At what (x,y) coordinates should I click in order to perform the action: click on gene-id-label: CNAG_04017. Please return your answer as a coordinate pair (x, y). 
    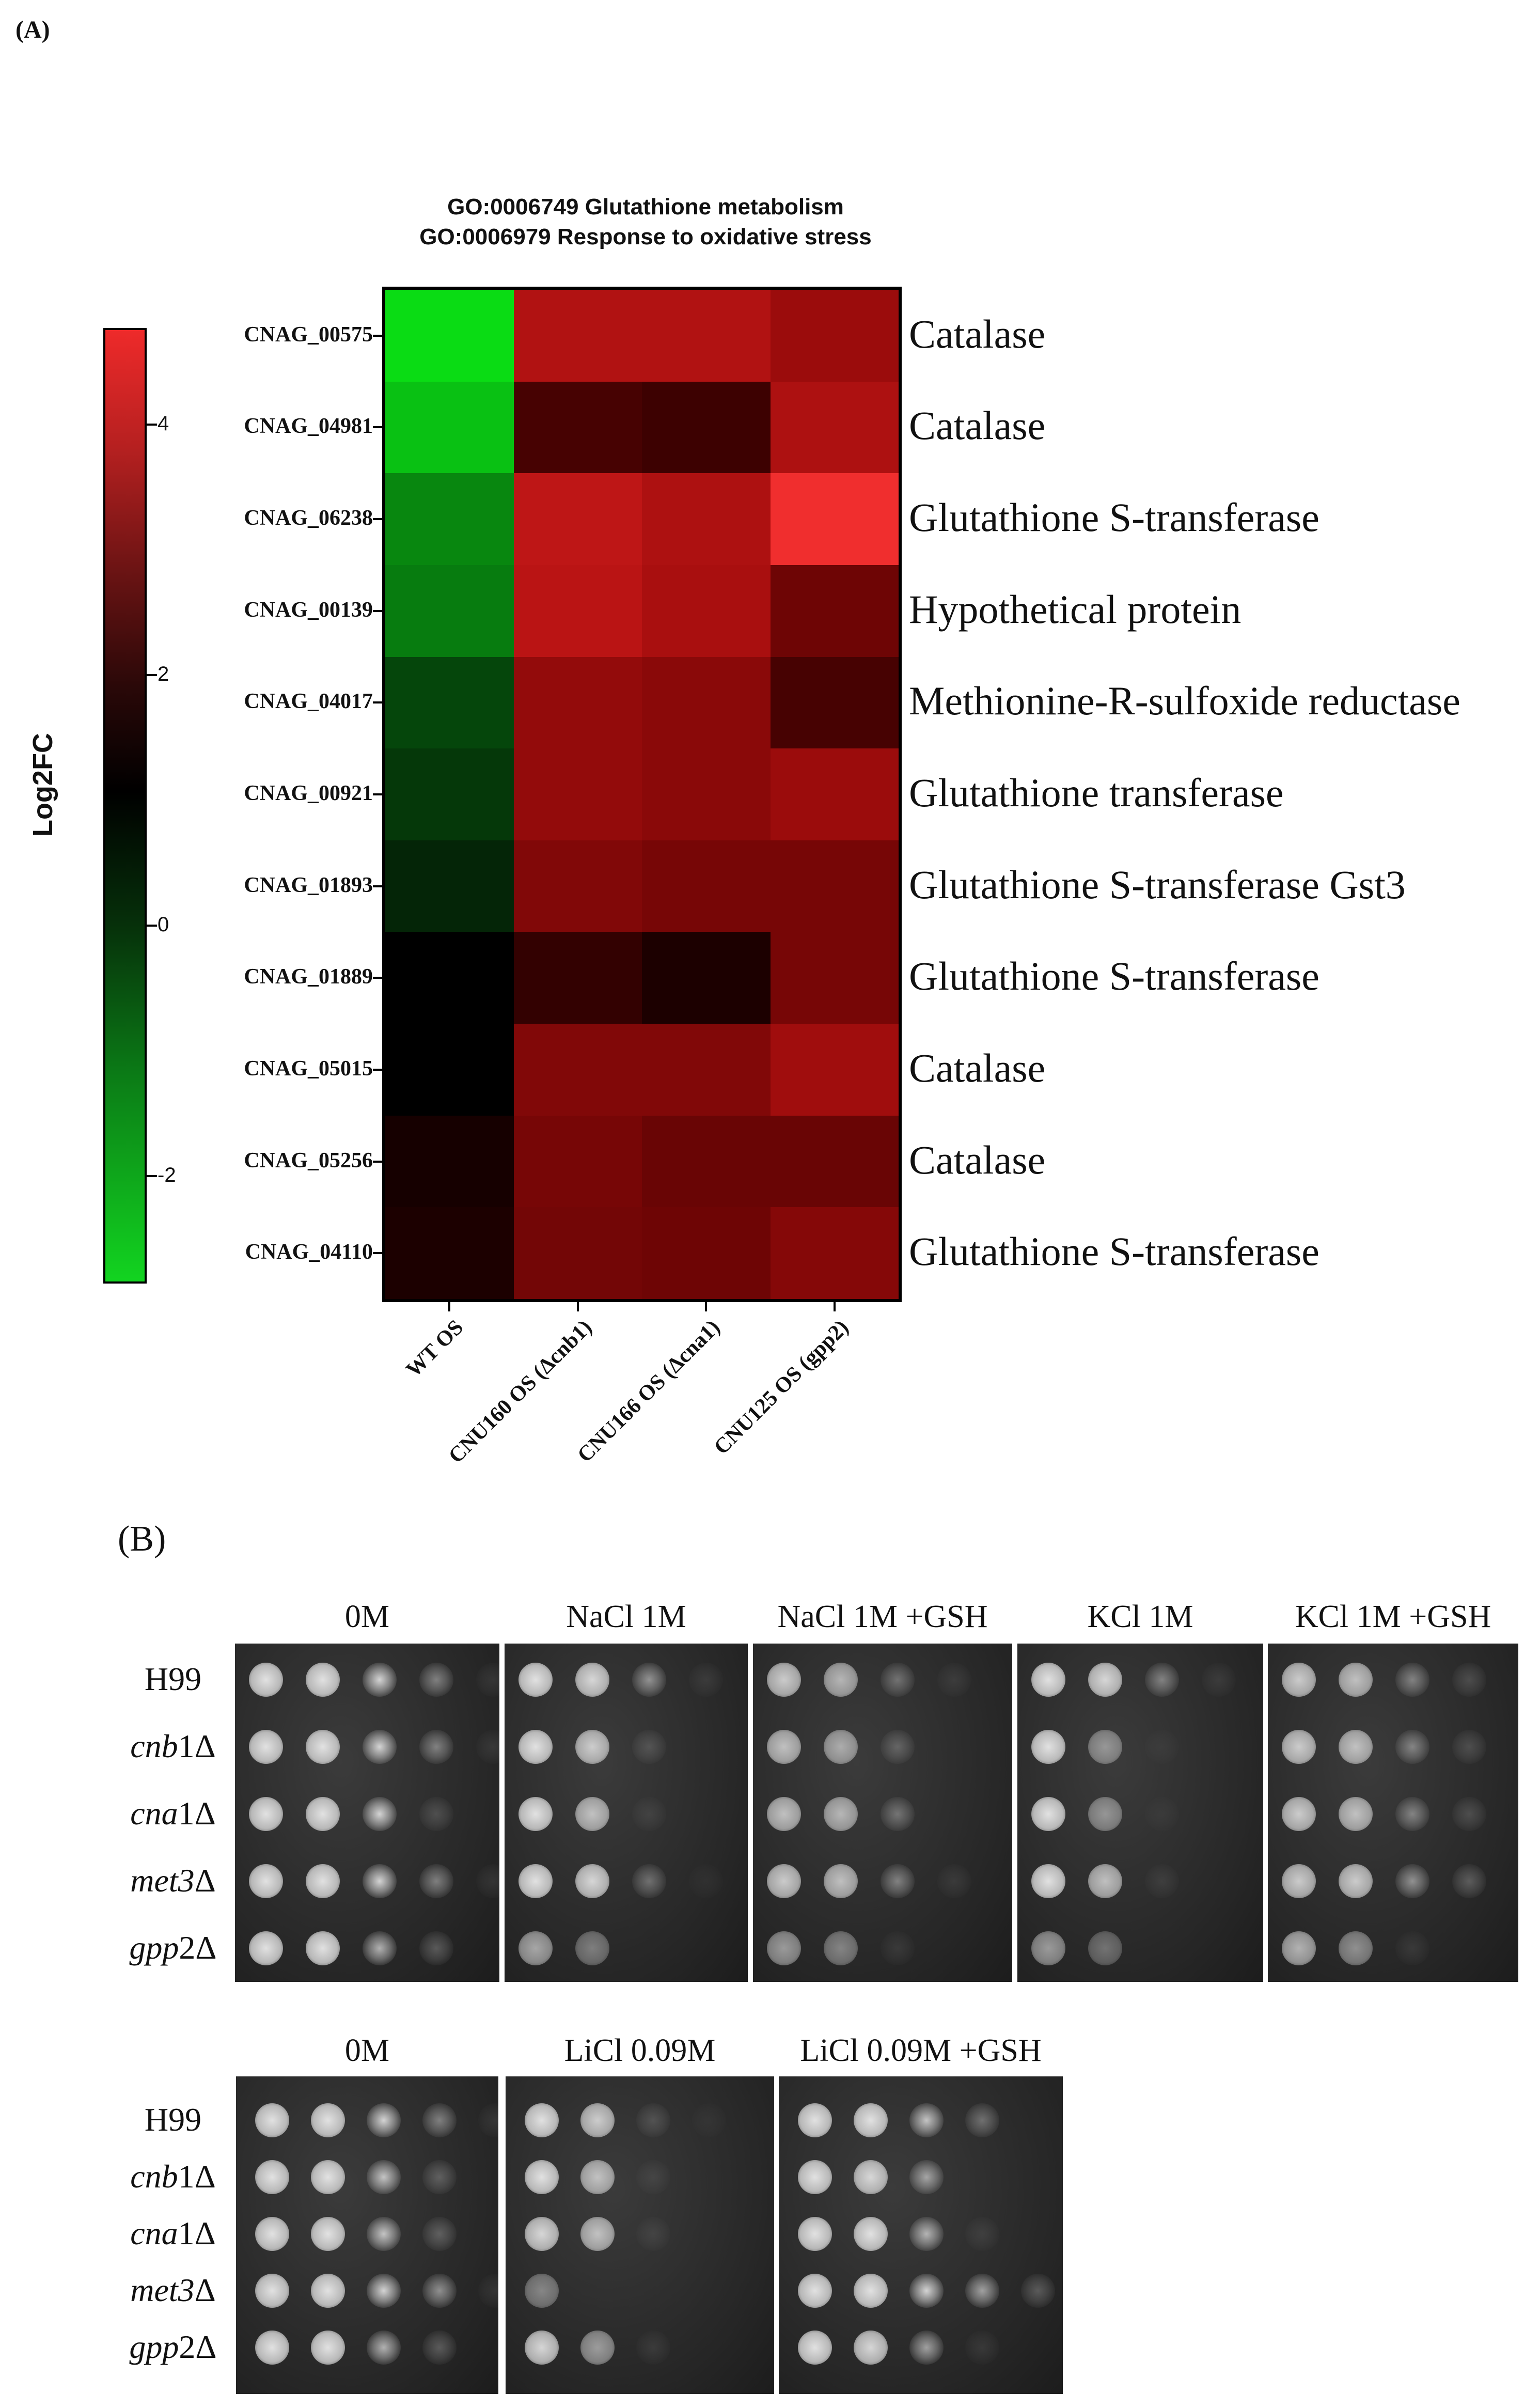
    Looking at the image, I should click on (308, 702).